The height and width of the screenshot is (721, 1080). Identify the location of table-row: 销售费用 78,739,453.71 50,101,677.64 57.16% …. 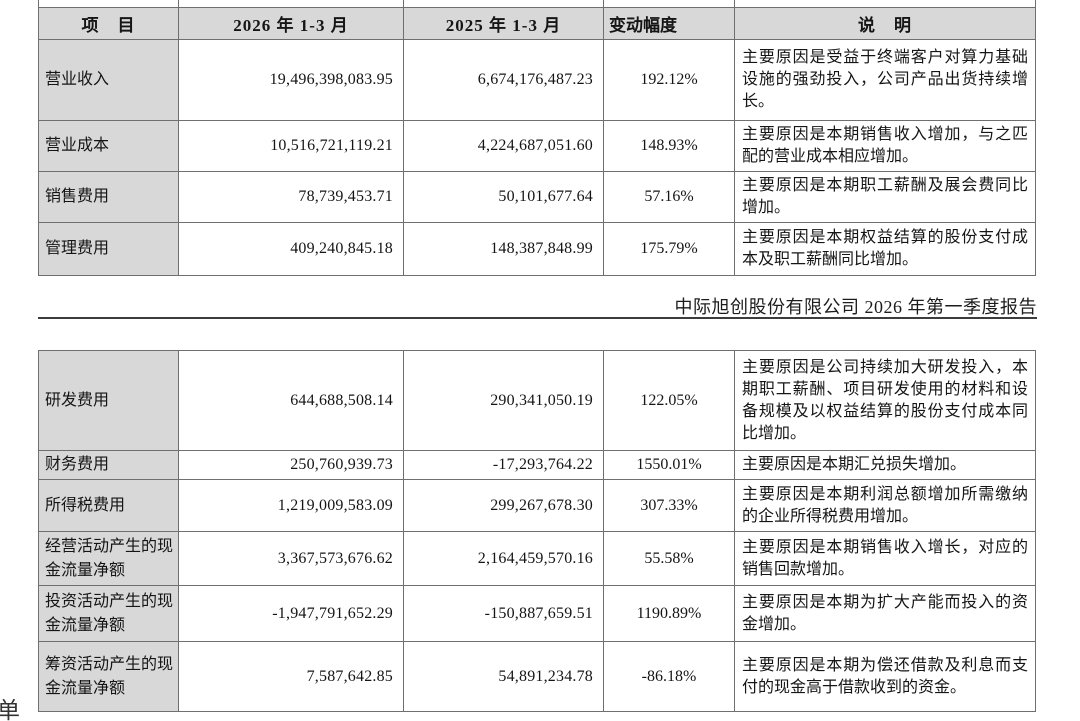
(537, 196).